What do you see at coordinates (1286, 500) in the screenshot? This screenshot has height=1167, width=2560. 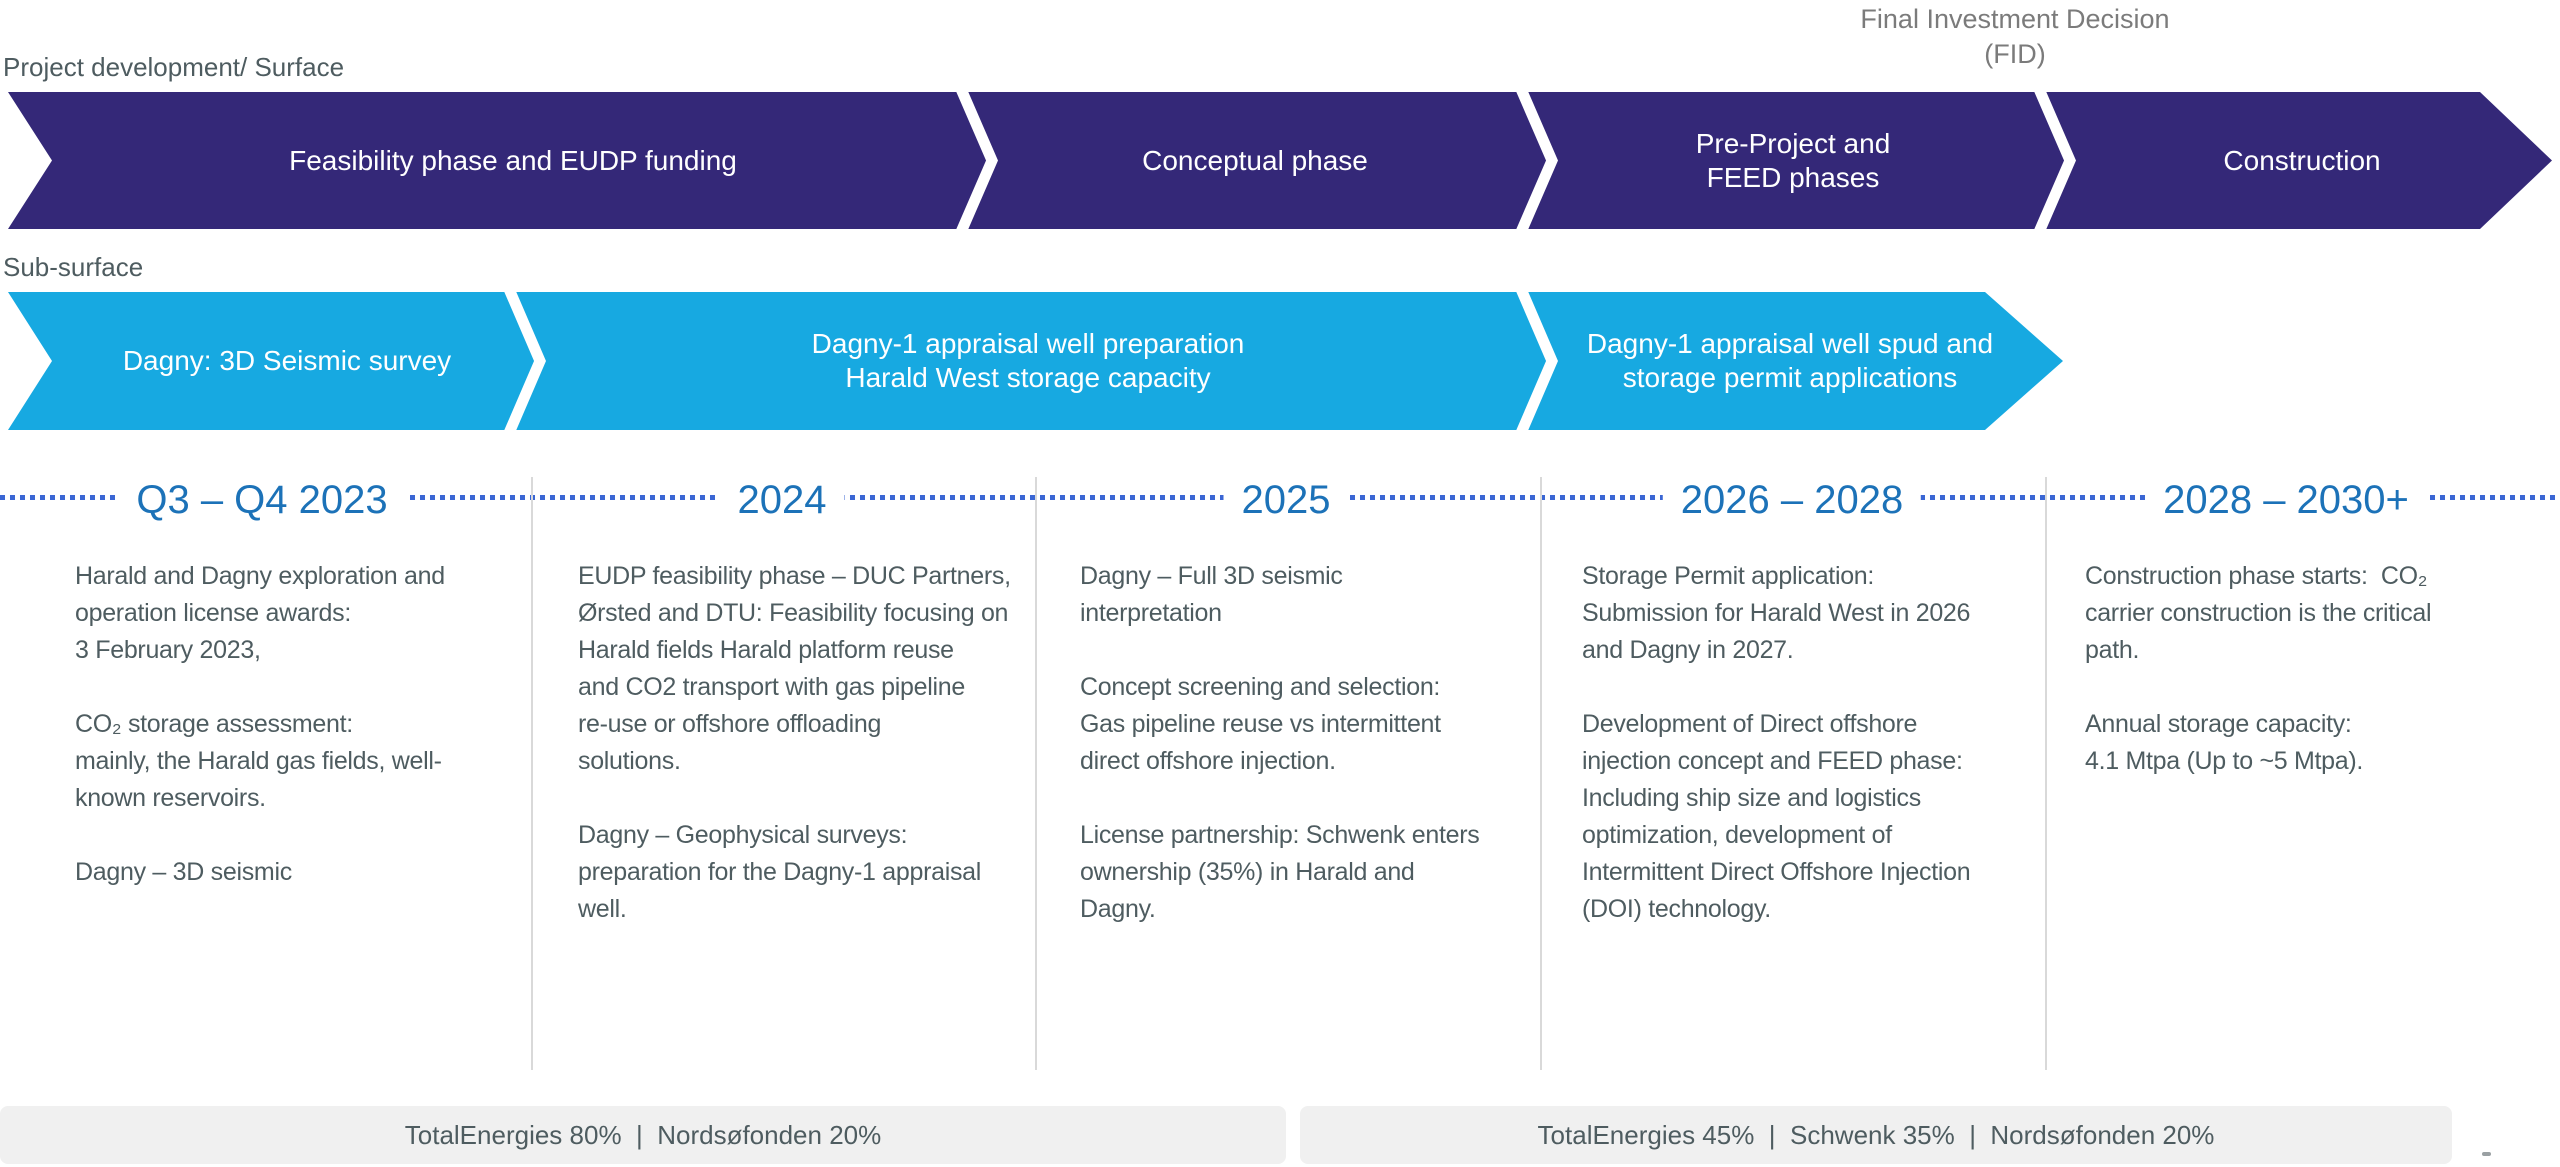 I see `timeline-period-3: 2025` at bounding box center [1286, 500].